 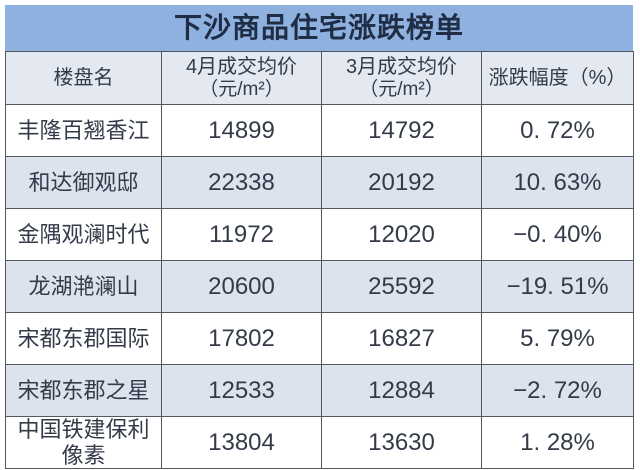 What do you see at coordinates (557, 390) in the screenshot?
I see `change-pct: −2. 72%` at bounding box center [557, 390].